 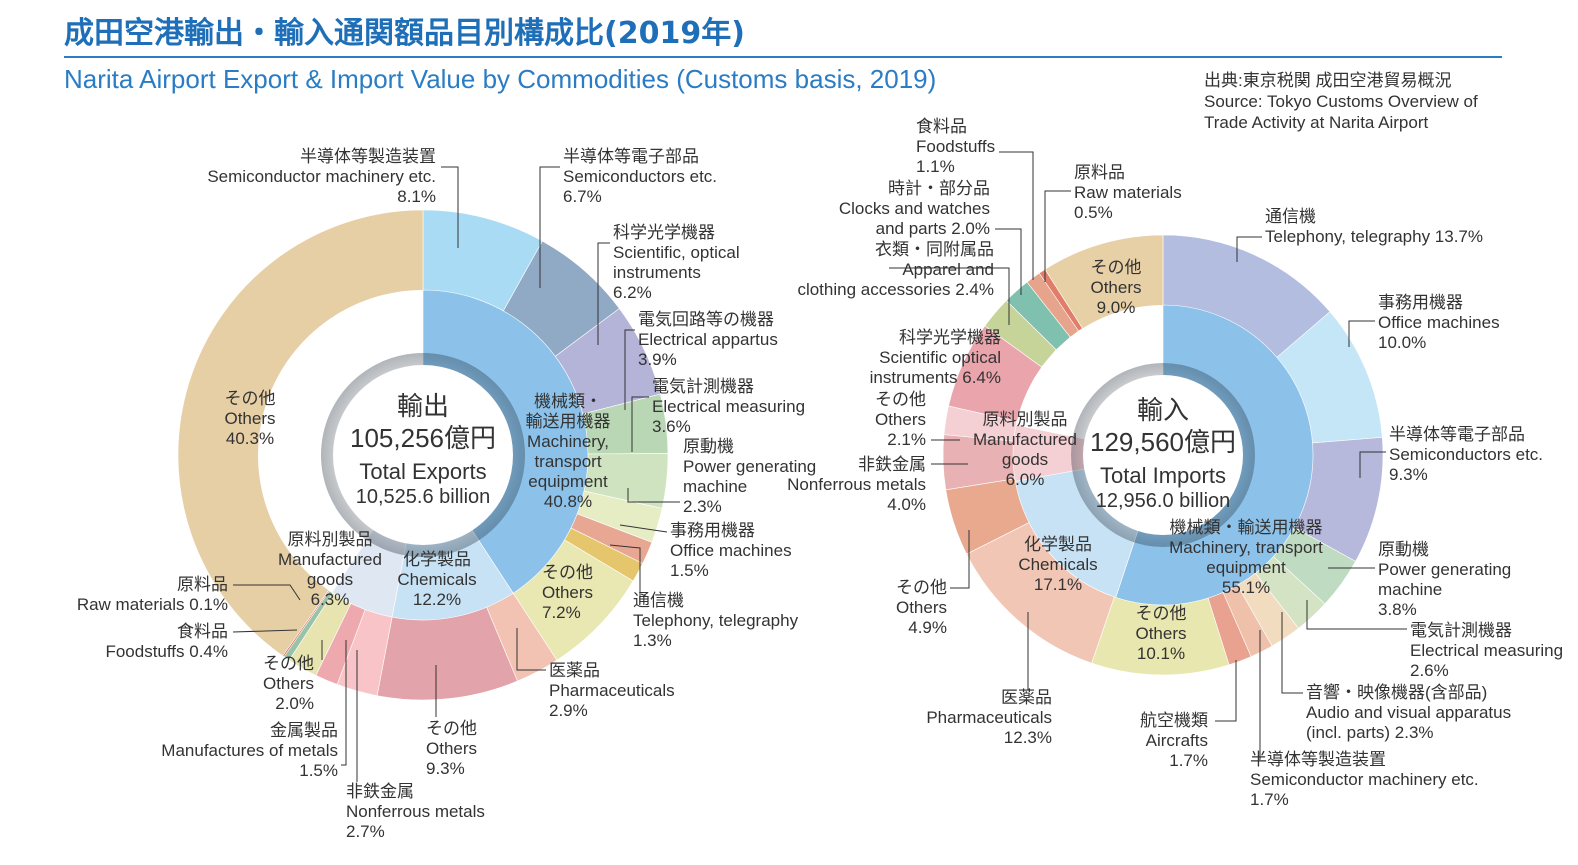 What do you see at coordinates (1364, 779) in the screenshot?
I see `imports-outer-label-line: Semiconductor machinery etc.` at bounding box center [1364, 779].